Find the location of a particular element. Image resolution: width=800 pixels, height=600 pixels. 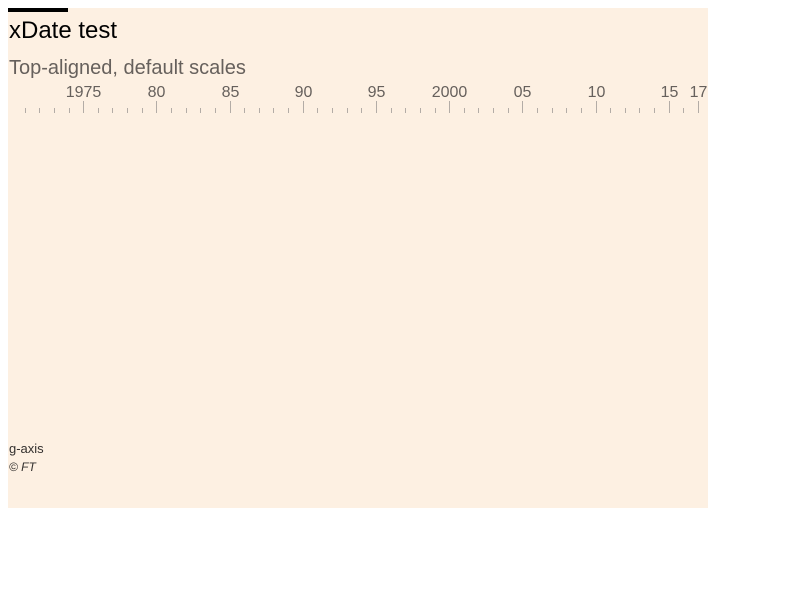

x-tick-label: 2000 is located at coordinates (450, 92).